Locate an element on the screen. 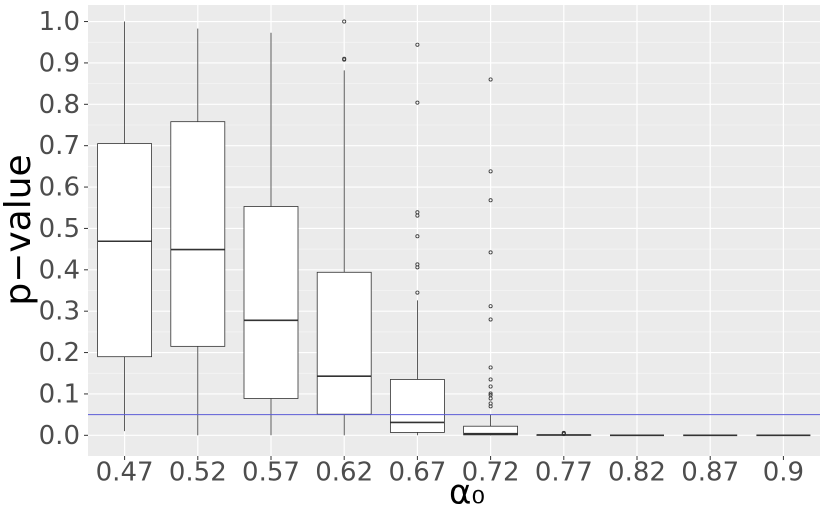 This screenshot has width=822, height=514. y-tick-label: 1.0 is located at coordinates (59, 22).